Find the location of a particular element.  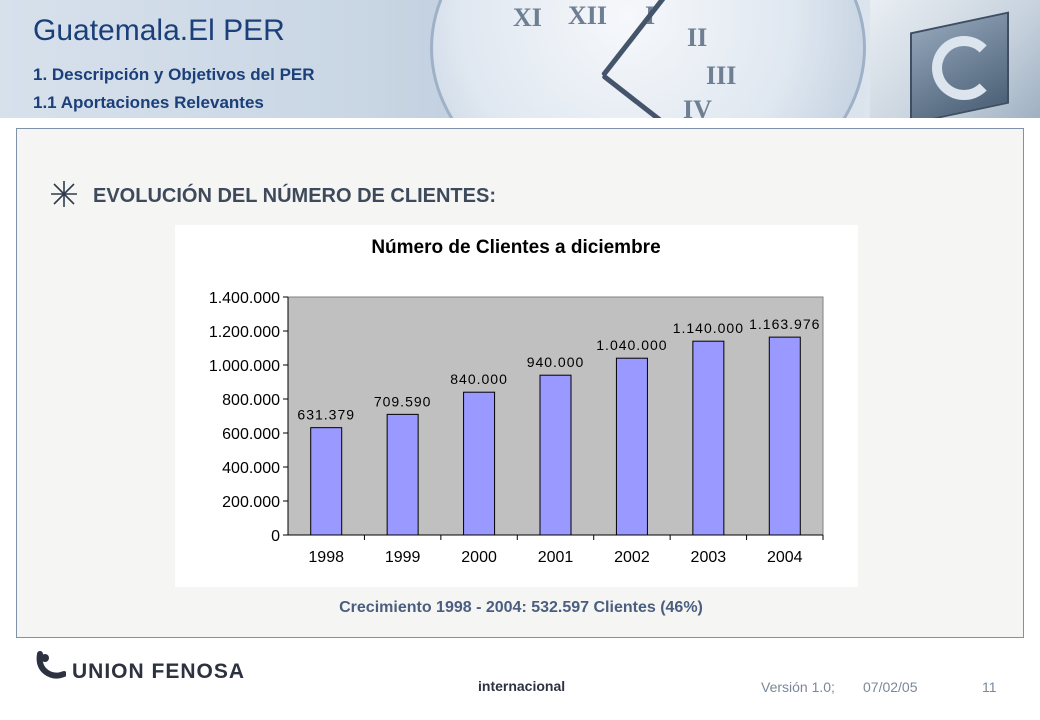

page-title: Guatemala.El PER is located at coordinates (159, 30).